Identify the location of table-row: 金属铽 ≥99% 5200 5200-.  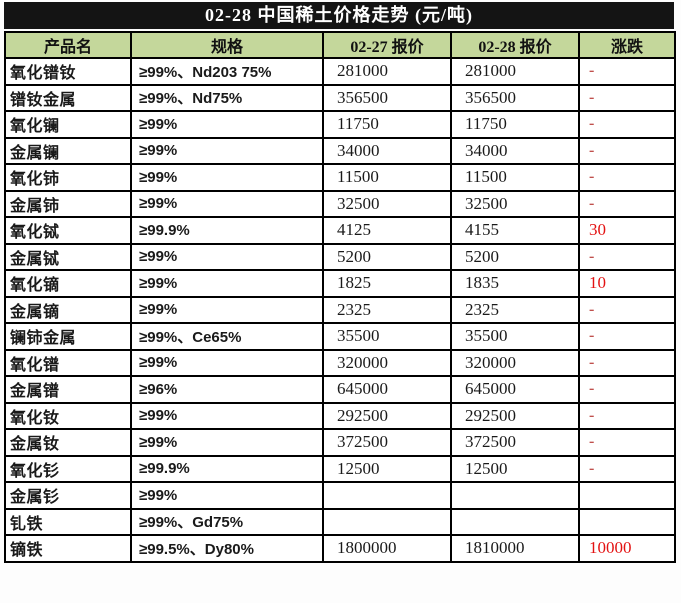
(340, 256).